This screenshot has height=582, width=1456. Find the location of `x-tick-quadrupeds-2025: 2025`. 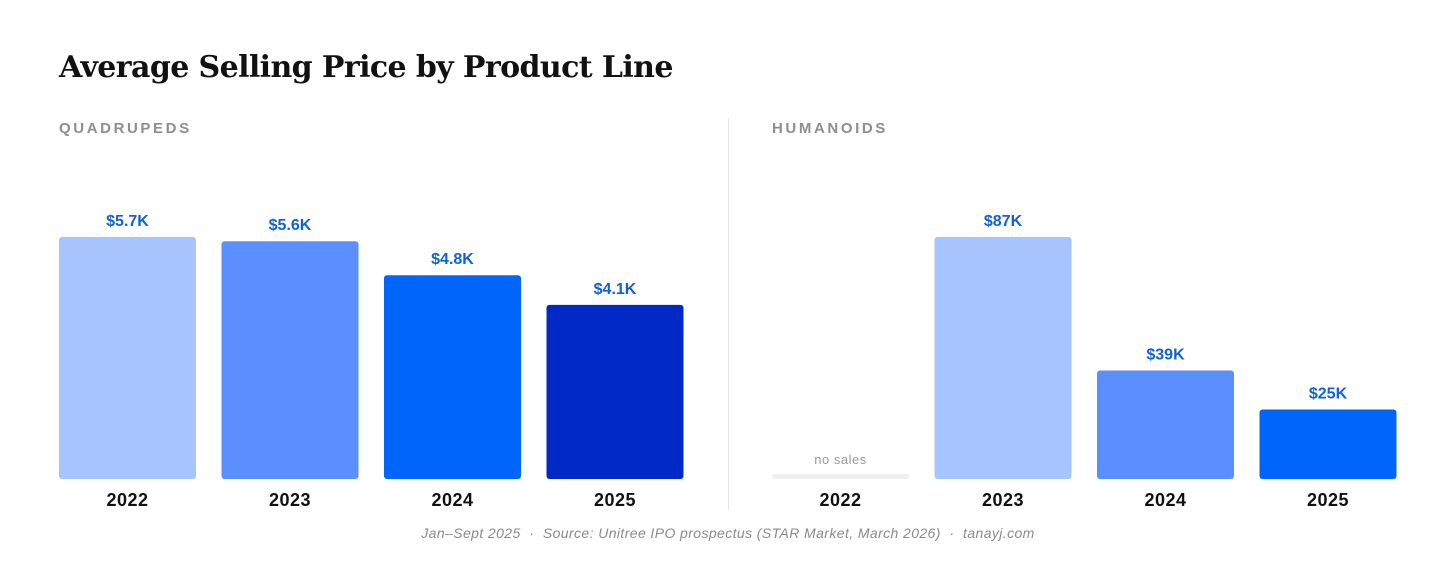

x-tick-quadrupeds-2025: 2025 is located at coordinates (615, 500).